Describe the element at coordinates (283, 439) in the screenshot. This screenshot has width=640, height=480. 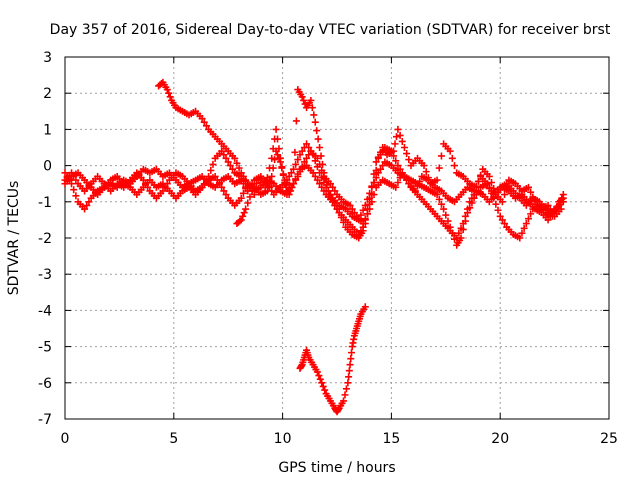
I see `x-tick-label: 10` at that location.